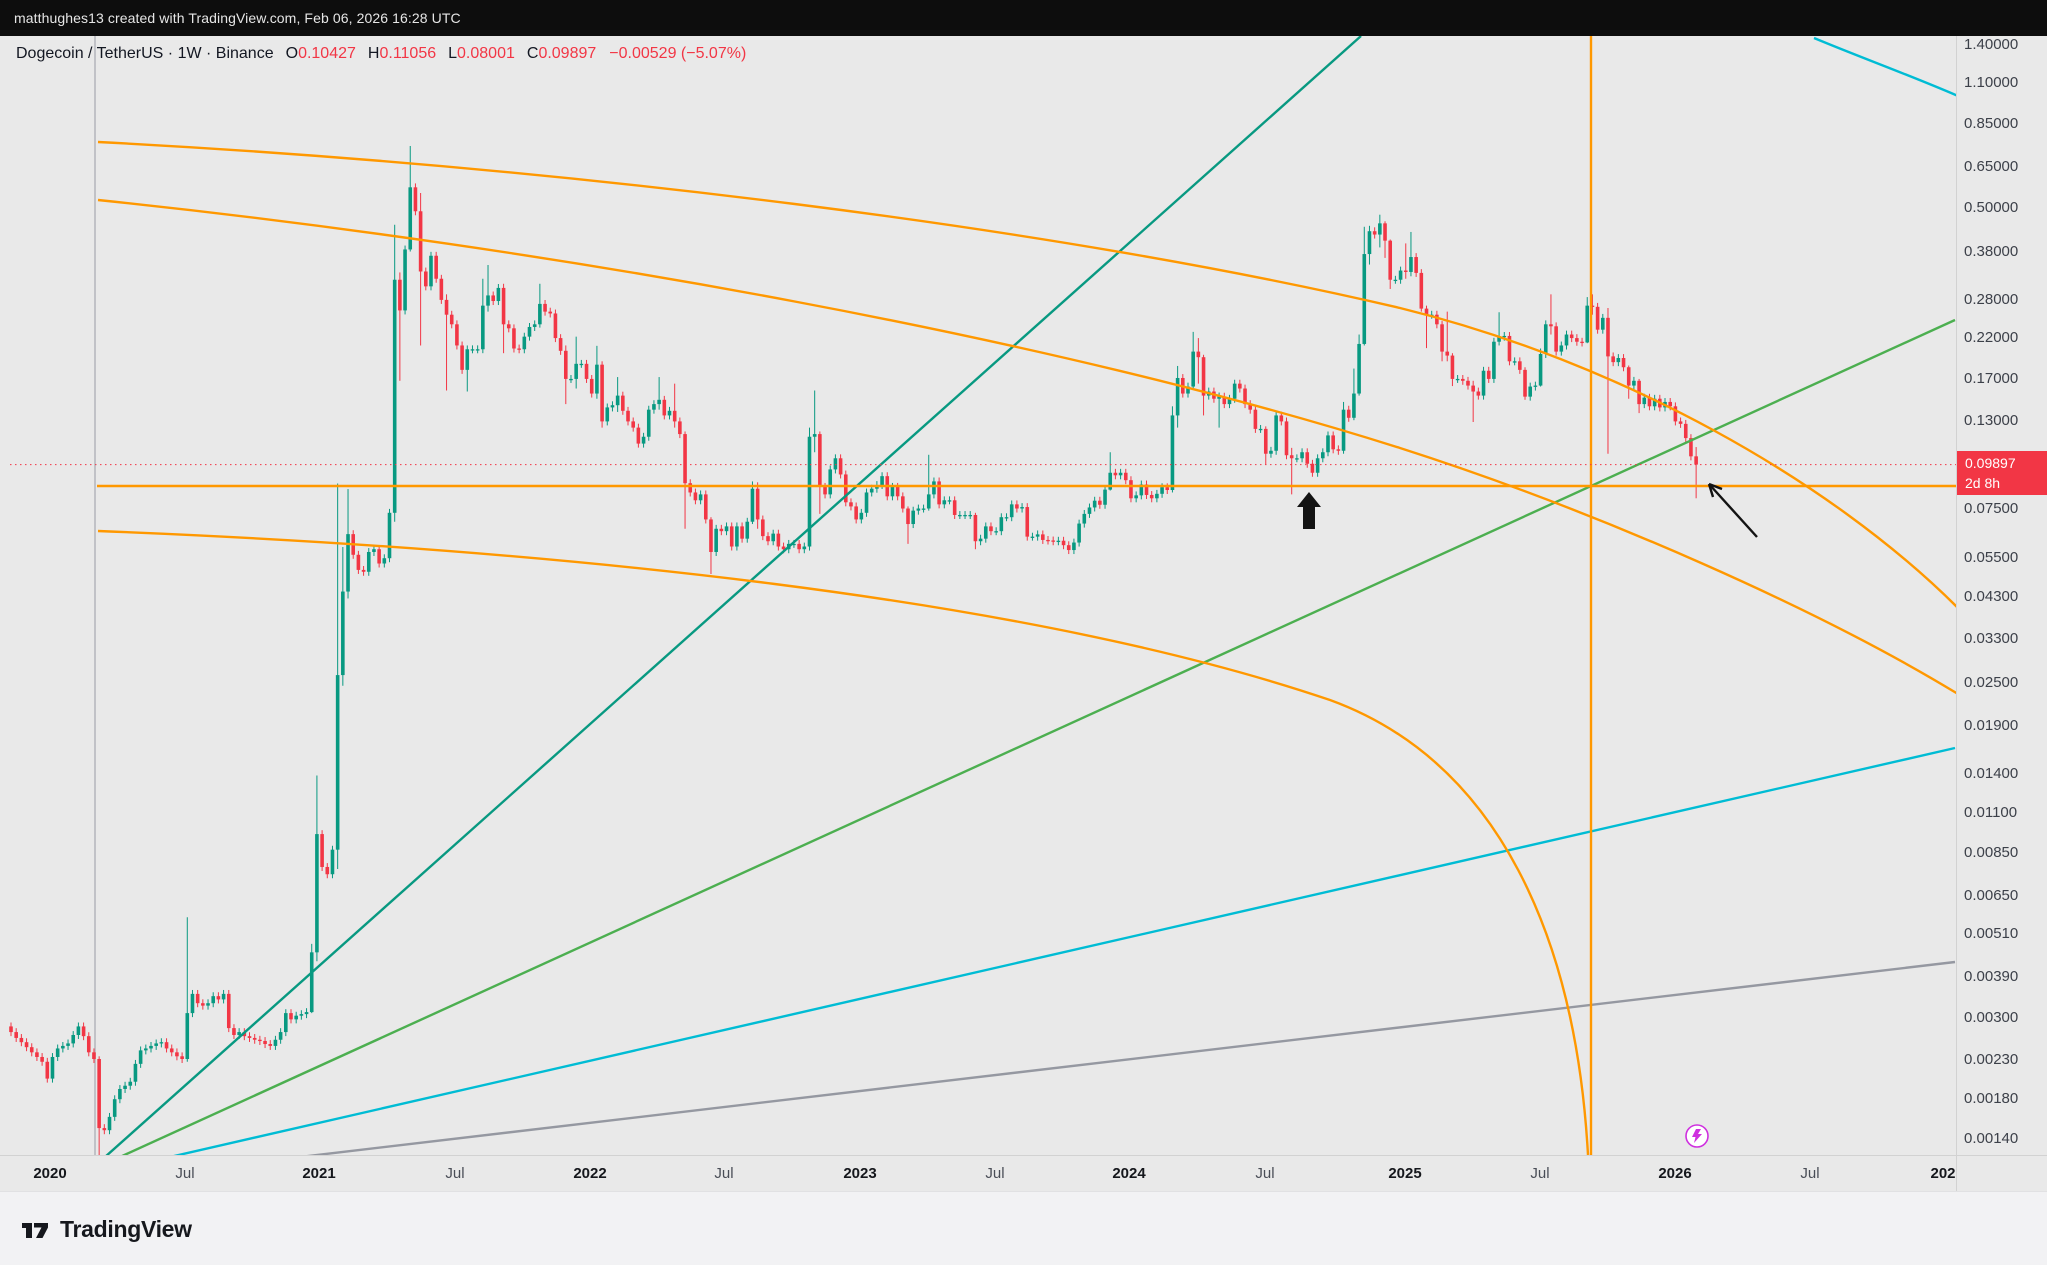  What do you see at coordinates (1023, 1228) in the screenshot?
I see `footer: TradingView` at bounding box center [1023, 1228].